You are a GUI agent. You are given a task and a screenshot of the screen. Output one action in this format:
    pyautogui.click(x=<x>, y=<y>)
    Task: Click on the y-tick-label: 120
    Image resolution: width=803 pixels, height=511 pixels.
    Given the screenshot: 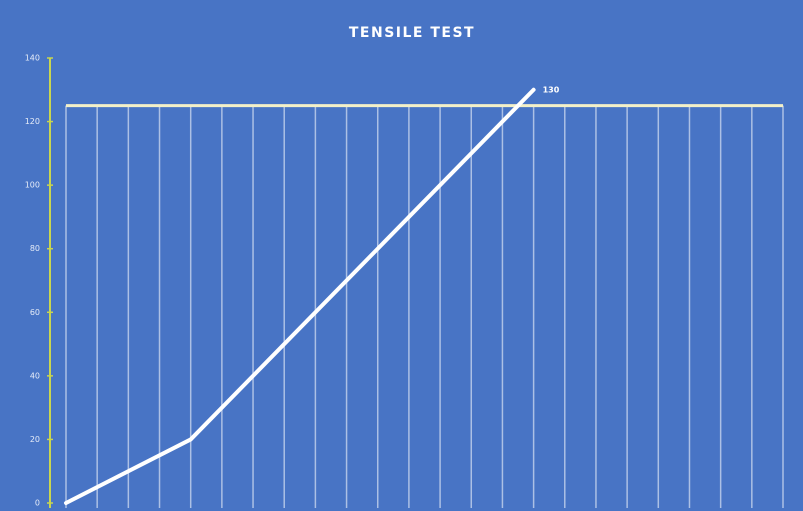 What is the action you would take?
    pyautogui.click(x=32, y=121)
    